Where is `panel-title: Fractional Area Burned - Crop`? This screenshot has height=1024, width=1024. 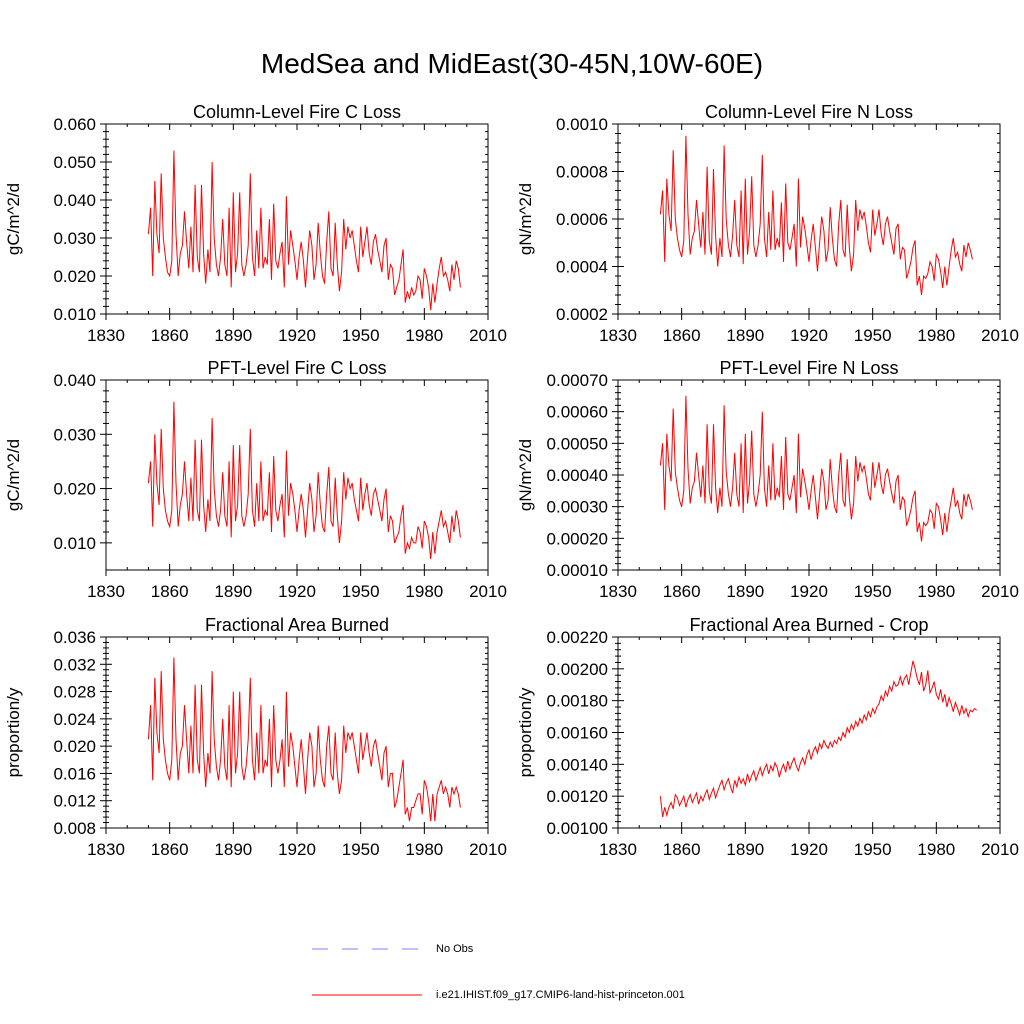 panel-title: Fractional Area Burned - Crop is located at coordinates (808, 625).